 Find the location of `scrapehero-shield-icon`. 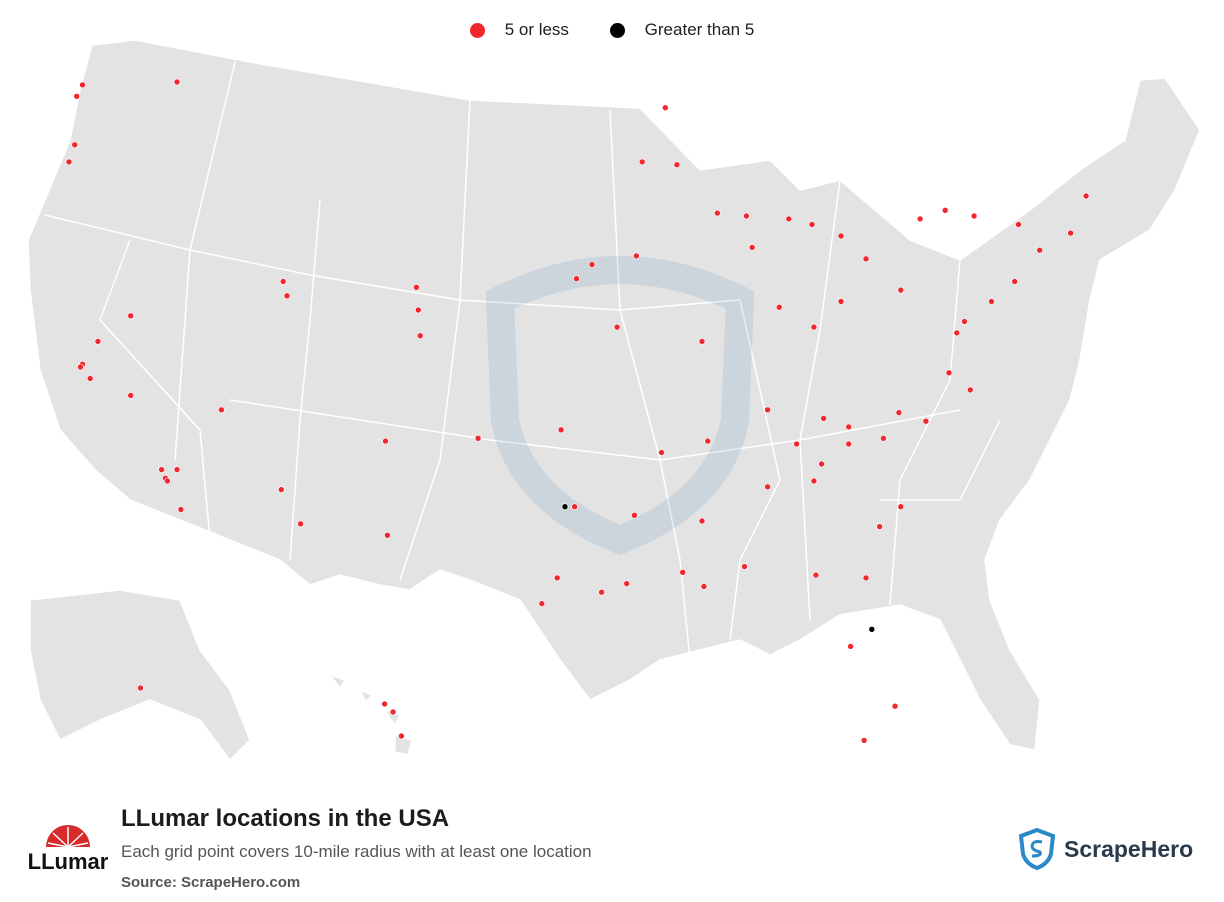

scrapehero-shield-icon is located at coordinates (1037, 849).